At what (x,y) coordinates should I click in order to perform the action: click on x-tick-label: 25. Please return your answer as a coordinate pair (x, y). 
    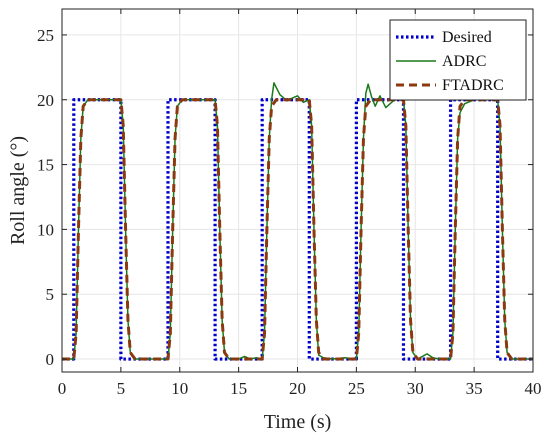
    Looking at the image, I should click on (356, 388).